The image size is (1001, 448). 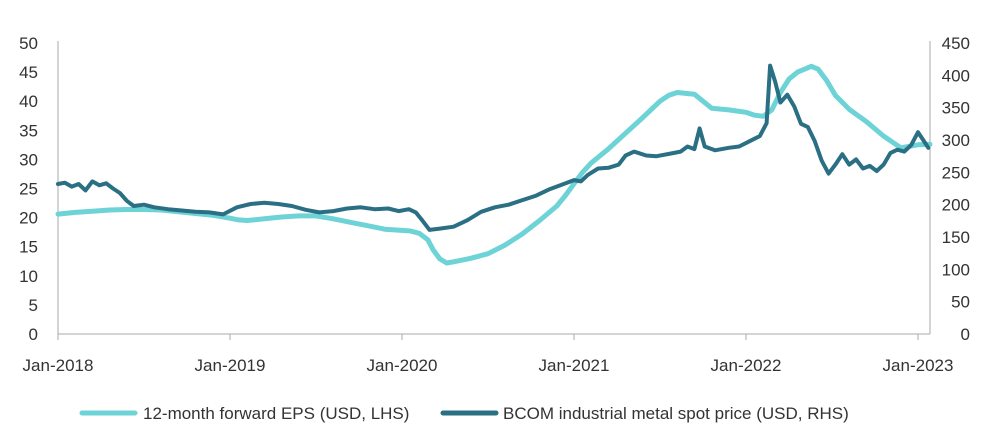 I want to click on right-tick-label-450: 450, so click(x=956, y=43).